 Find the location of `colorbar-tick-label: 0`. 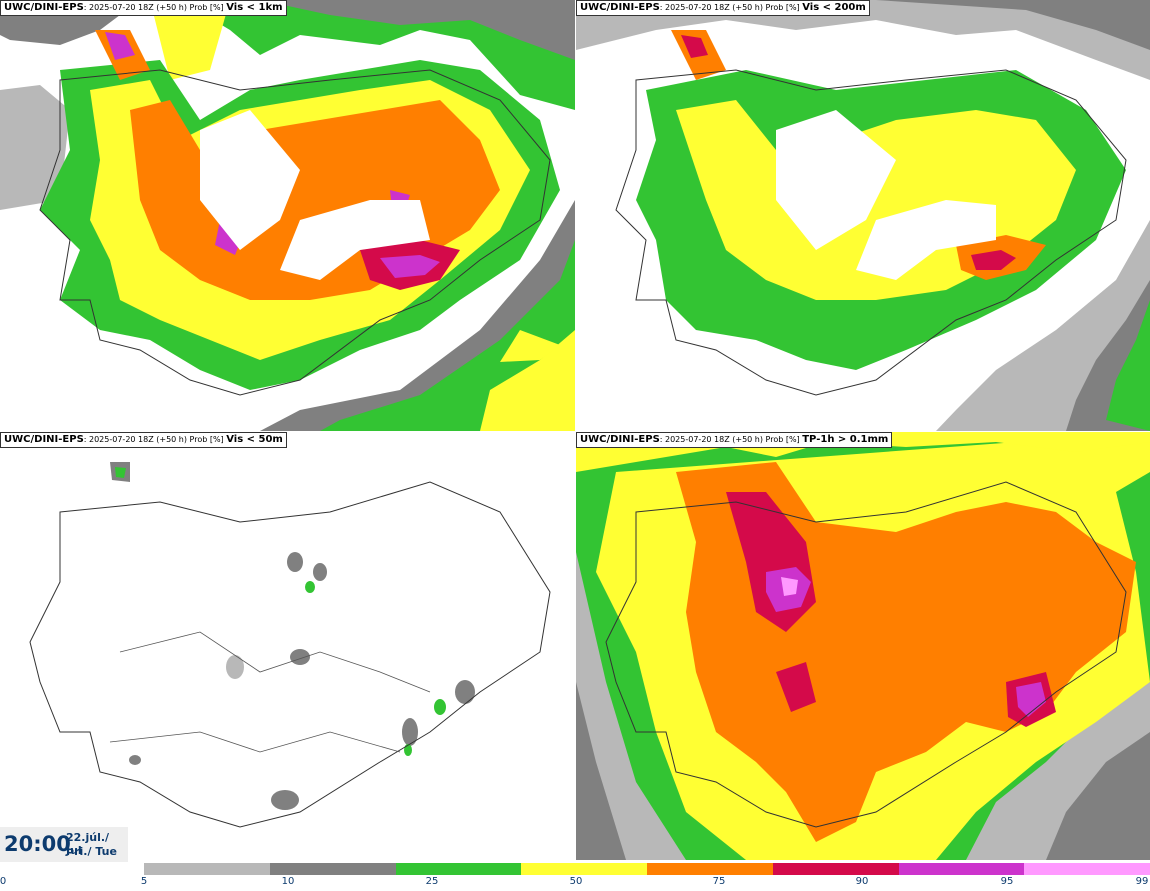

colorbar-tick-label: 0 is located at coordinates (3, 881).